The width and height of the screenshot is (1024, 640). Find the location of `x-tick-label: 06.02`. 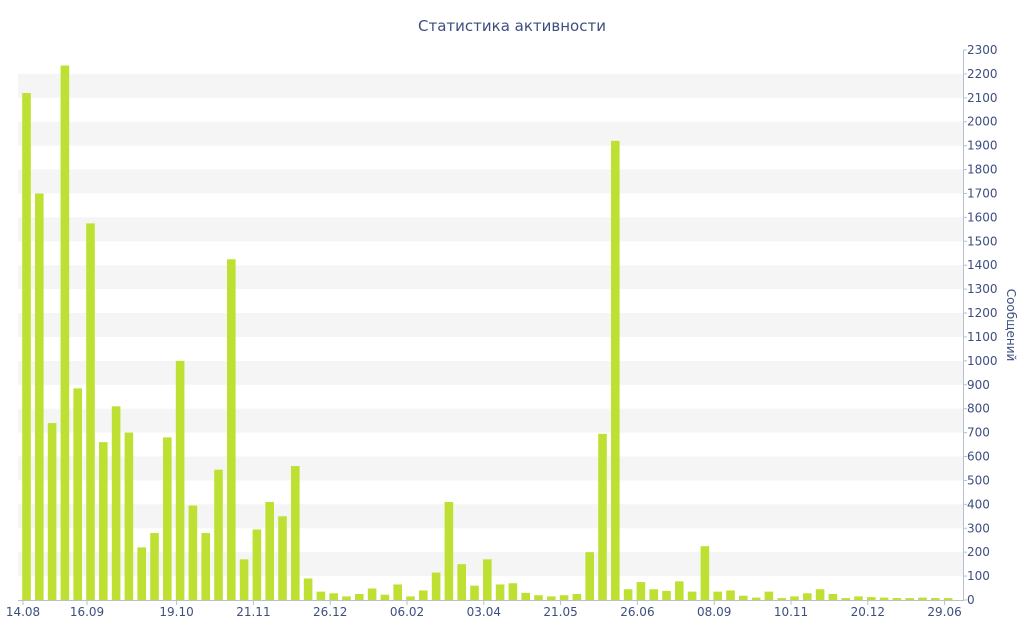

x-tick-label: 06.02 is located at coordinates (407, 612).